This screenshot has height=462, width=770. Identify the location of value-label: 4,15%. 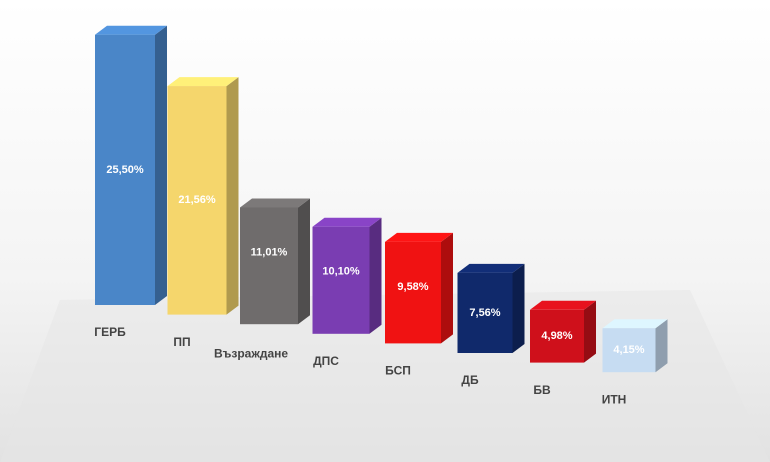
(628, 350).